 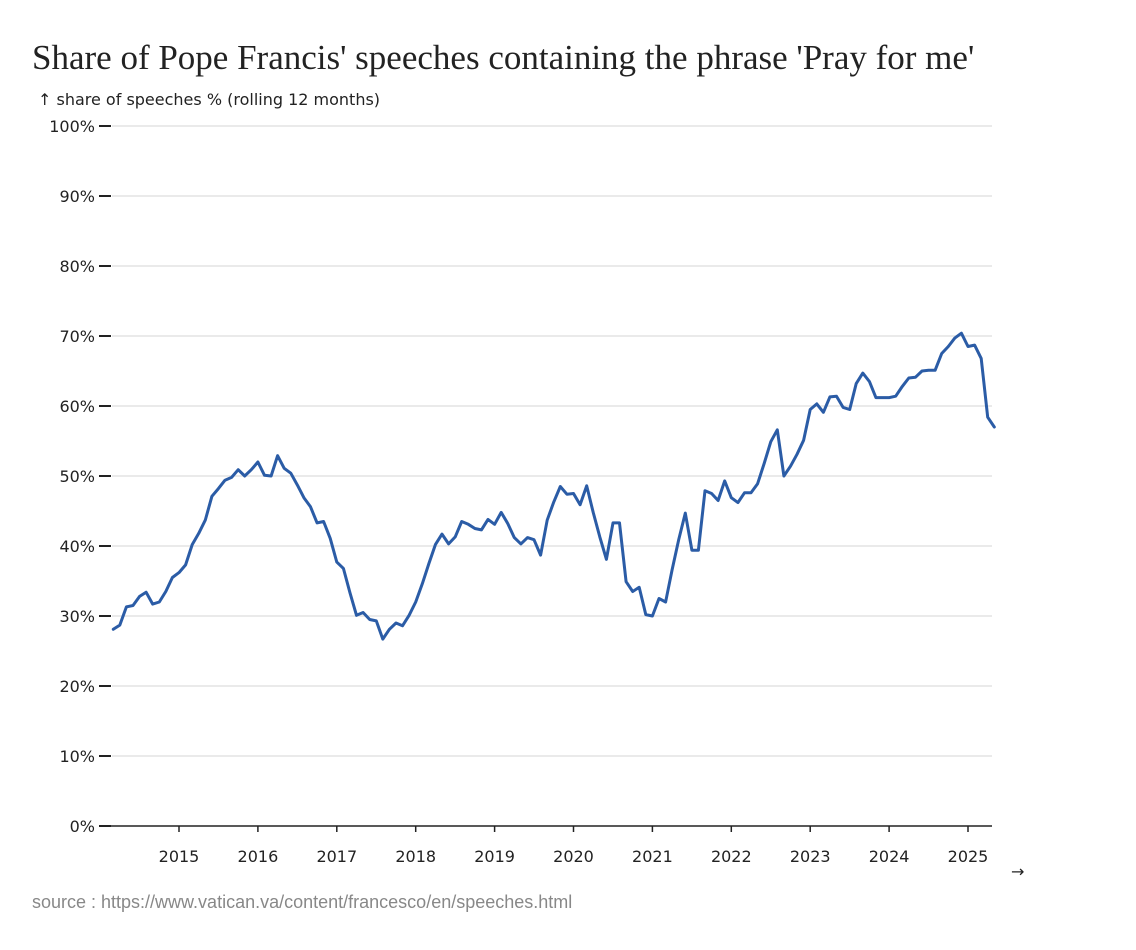 What do you see at coordinates (77, 406) in the screenshot?
I see `y-tick-label: 60%` at bounding box center [77, 406].